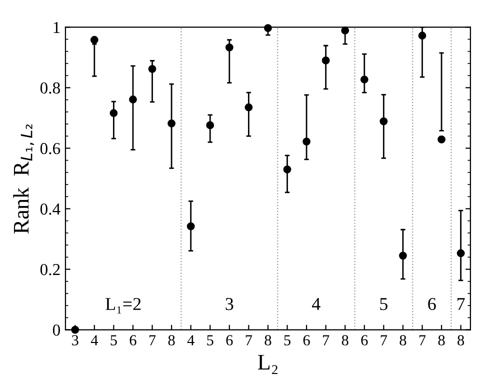 Image resolution: width=485 pixels, height=388 pixels. What do you see at coordinates (50, 88) in the screenshot?
I see `y-tick-label: 0.8` at bounding box center [50, 88].